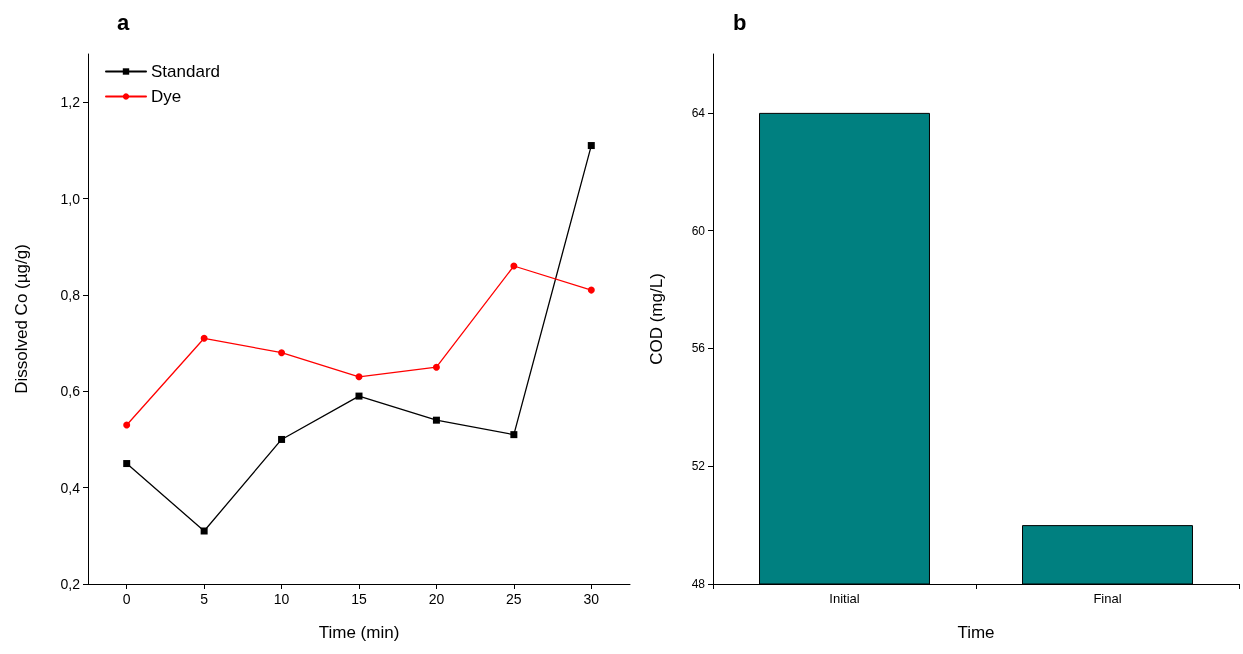  I want to click on chart-title: b, so click(740, 22).